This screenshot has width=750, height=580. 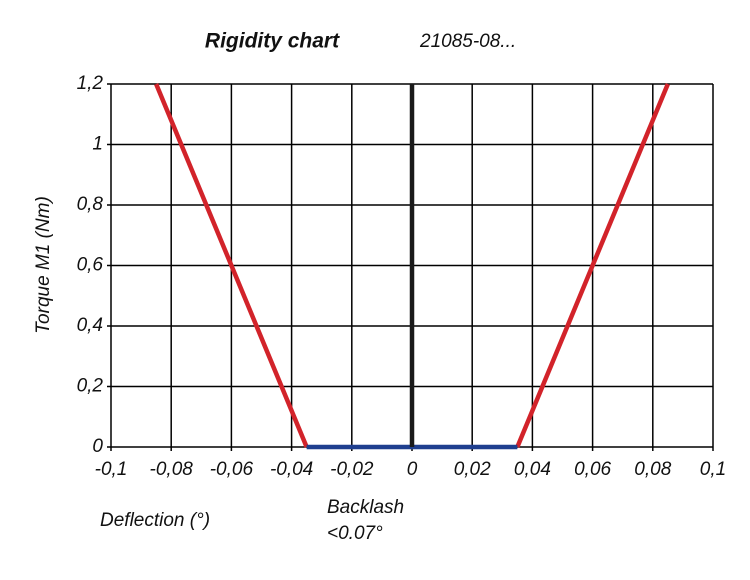 I want to click on x-tick-label: 0,02, so click(x=472, y=469).